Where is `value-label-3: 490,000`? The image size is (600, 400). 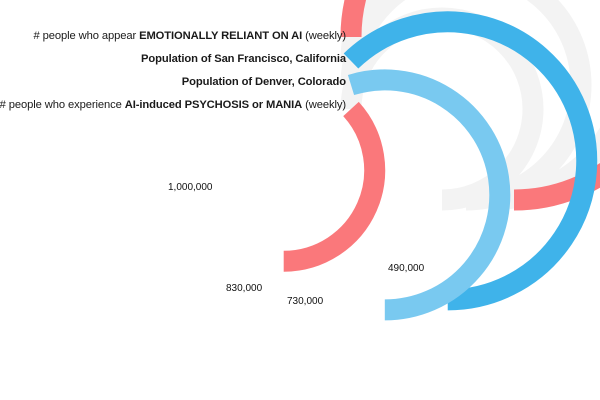
value-label-3: 490,000 is located at coordinates (406, 268).